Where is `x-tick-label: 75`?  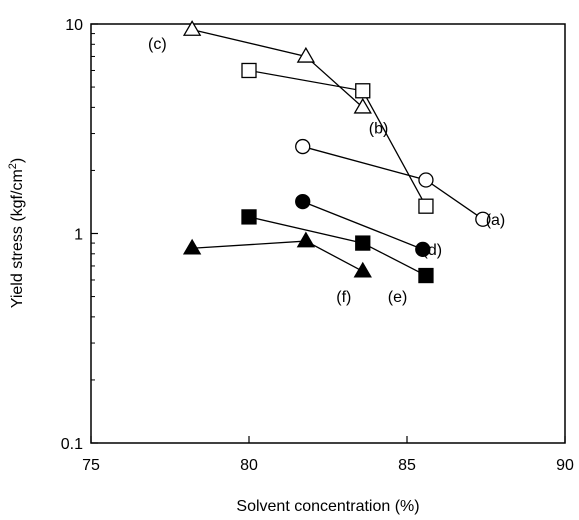
x-tick-label: 75 is located at coordinates (91, 465).